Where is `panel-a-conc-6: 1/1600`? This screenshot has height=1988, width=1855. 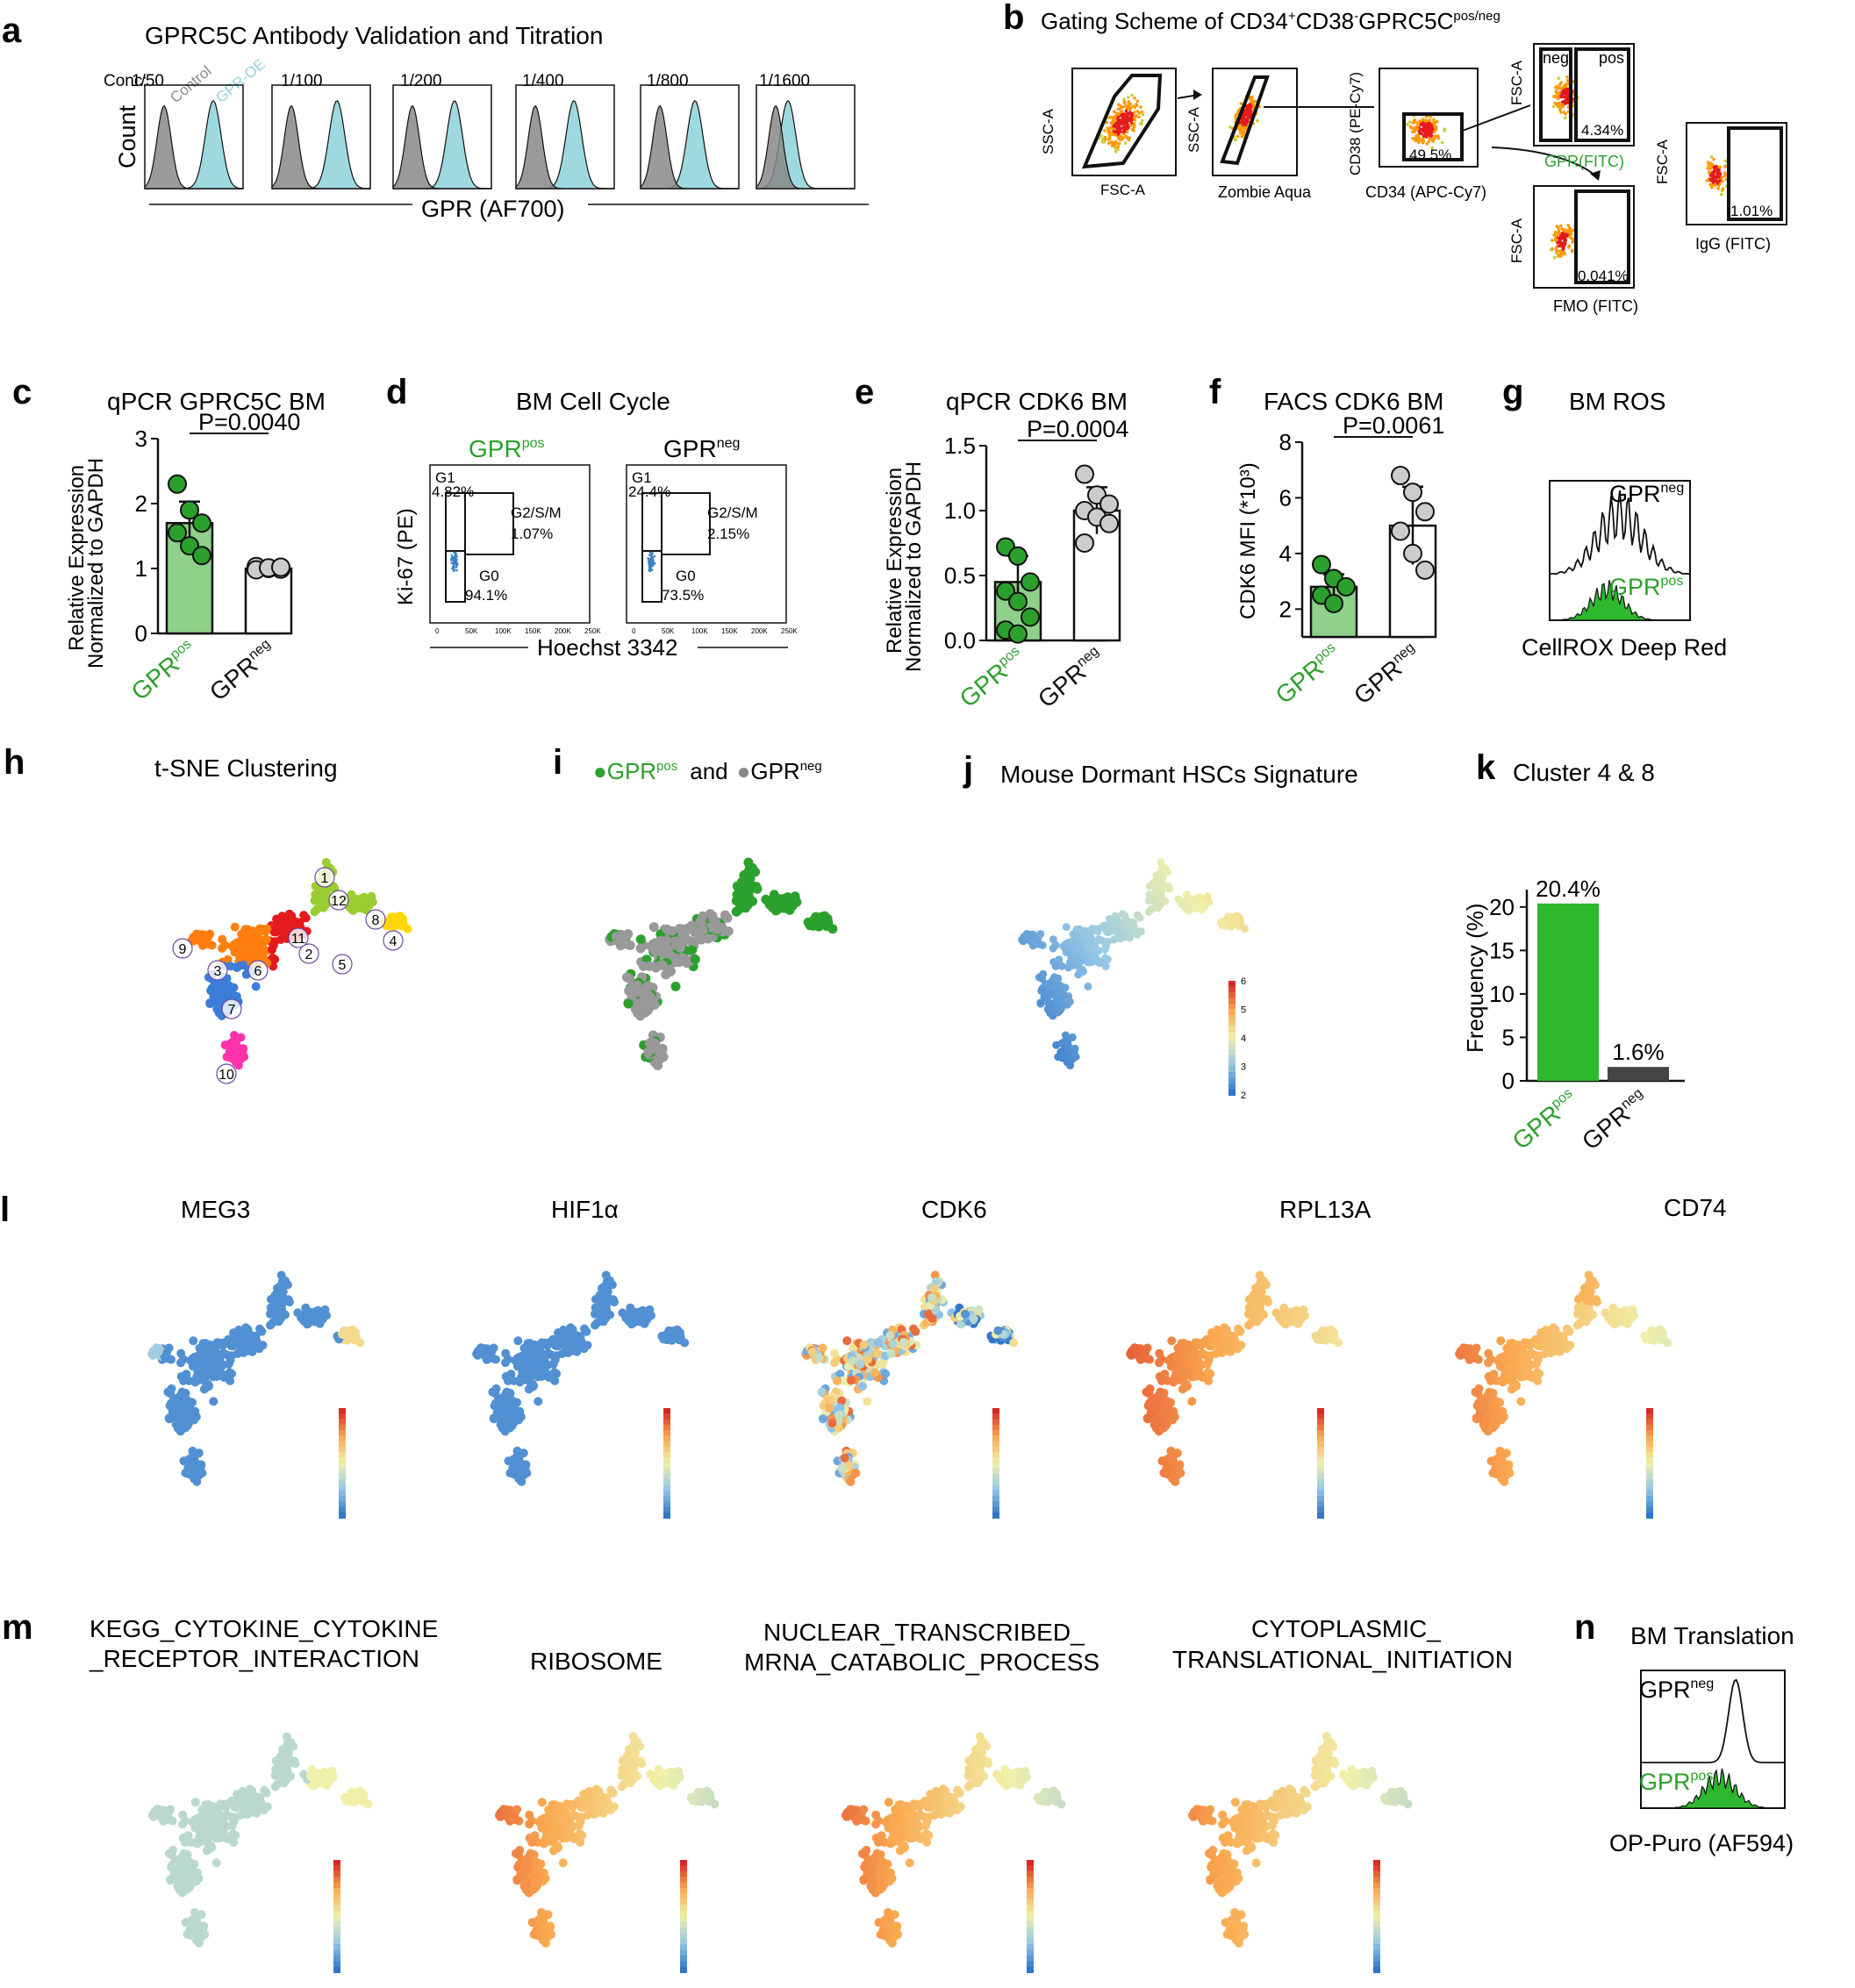 panel-a-conc-6: 1/1600 is located at coordinates (784, 81).